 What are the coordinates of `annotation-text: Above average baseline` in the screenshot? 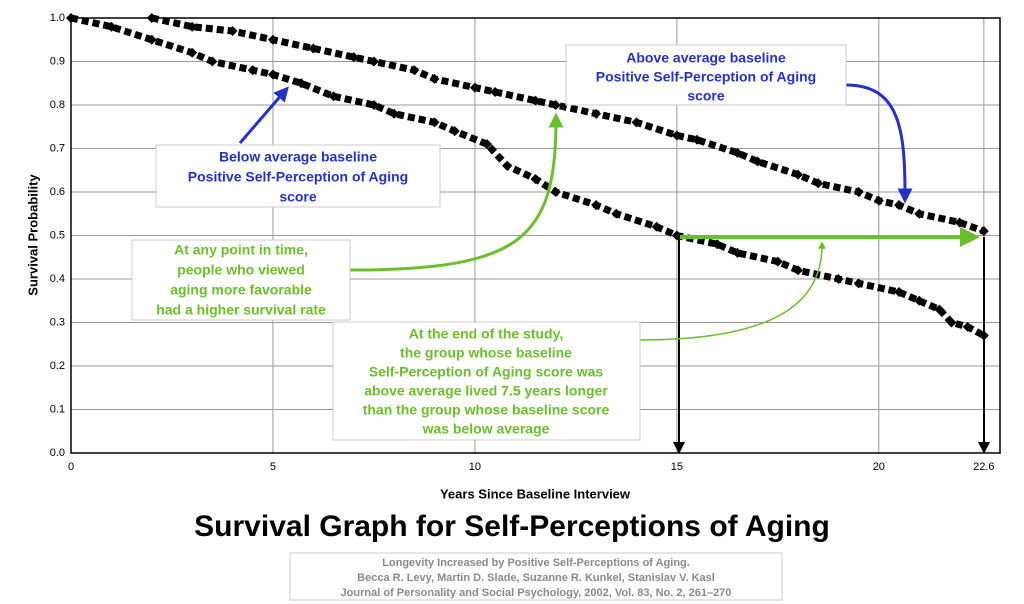 It's located at (706, 58).